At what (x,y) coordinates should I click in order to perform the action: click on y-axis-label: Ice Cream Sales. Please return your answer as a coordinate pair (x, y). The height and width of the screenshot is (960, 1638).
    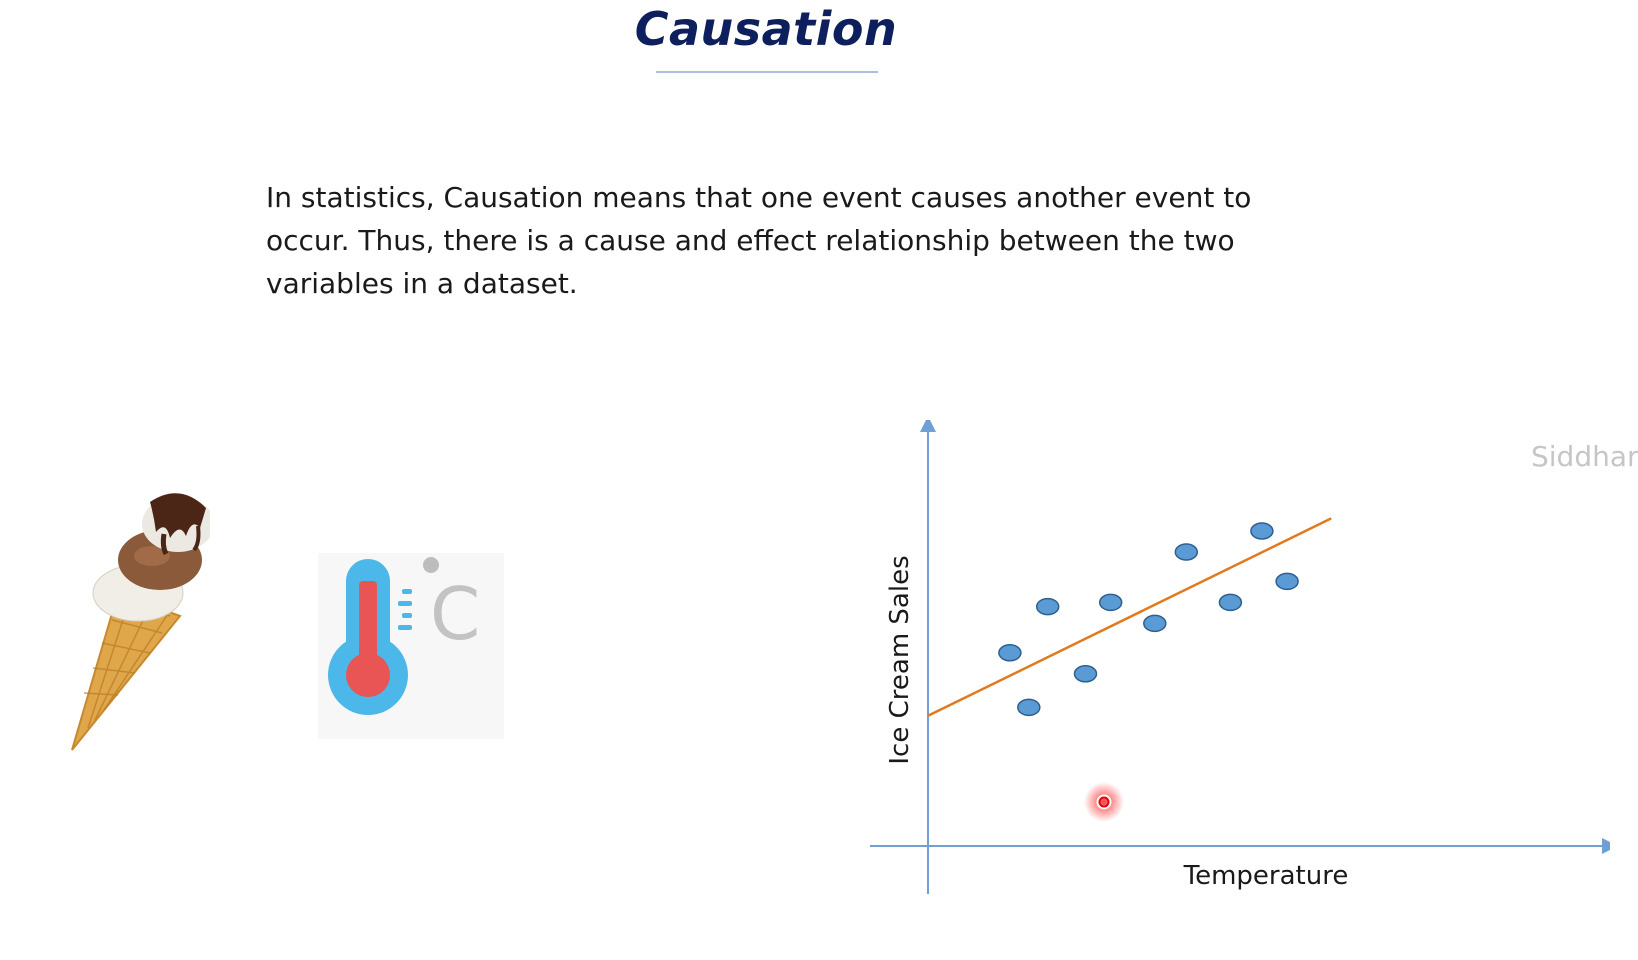
    Looking at the image, I should click on (900, 659).